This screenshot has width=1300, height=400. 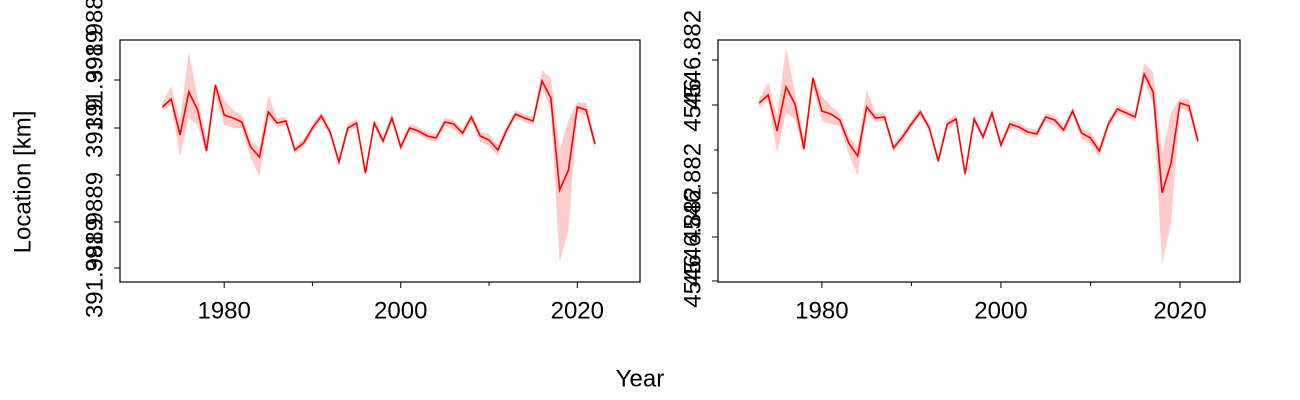 What do you see at coordinates (22, 182) in the screenshot?
I see `y-axis-label: Location [km]` at bounding box center [22, 182].